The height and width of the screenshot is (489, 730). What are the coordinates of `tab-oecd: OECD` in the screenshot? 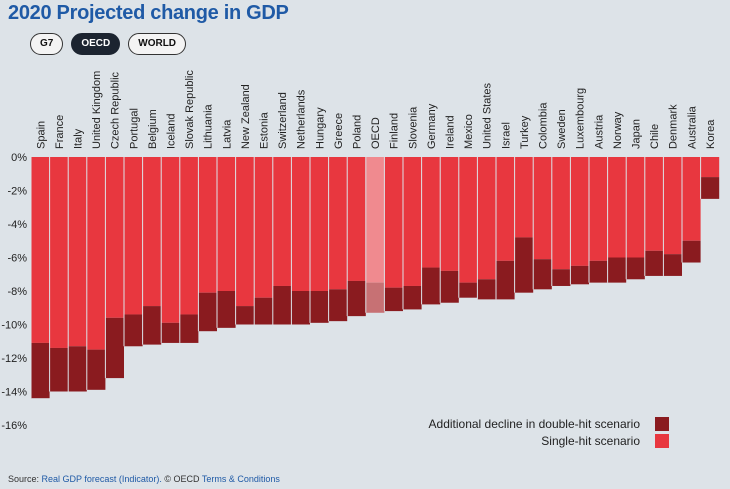 It's located at (96, 44).